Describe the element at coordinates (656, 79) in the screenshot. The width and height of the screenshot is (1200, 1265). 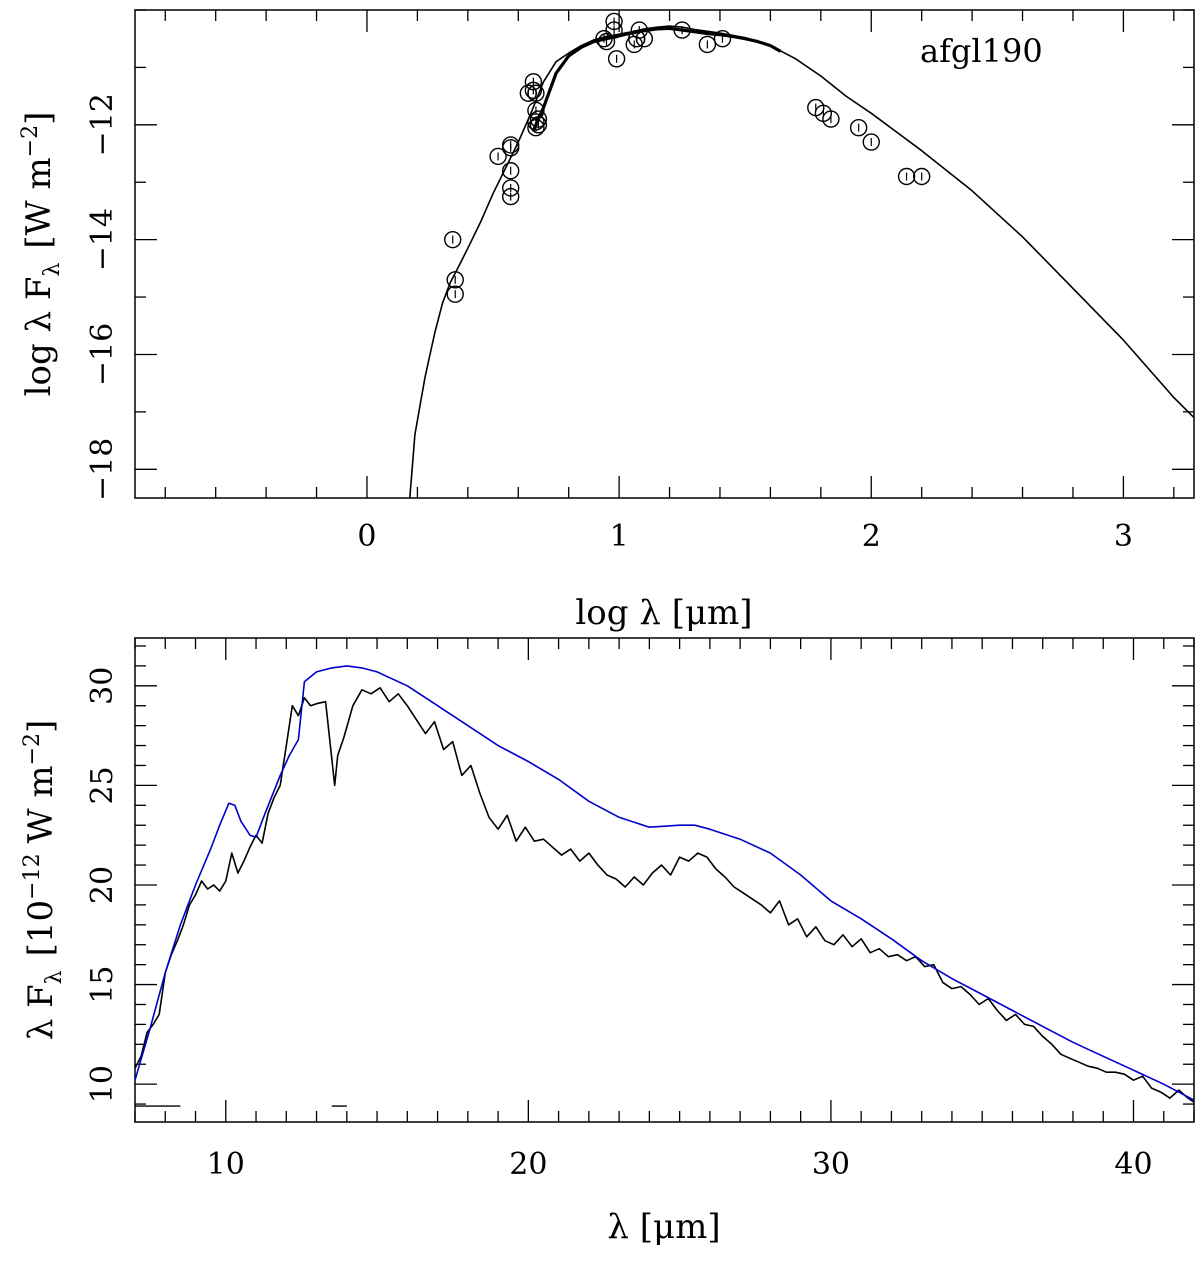
I see `top-observed-spectrum-line` at that location.